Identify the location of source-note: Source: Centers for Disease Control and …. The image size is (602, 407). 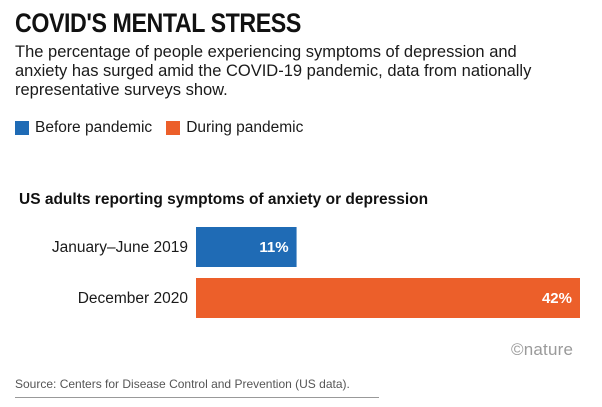
(182, 384).